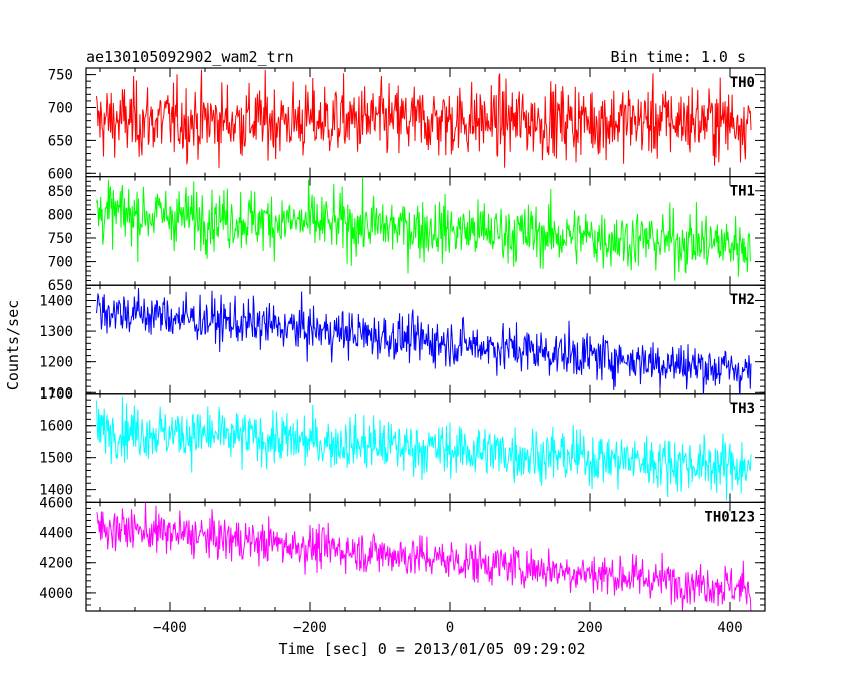  What do you see at coordinates (56, 503) in the screenshot?
I see `y-tick-label: 4600` at bounding box center [56, 503].